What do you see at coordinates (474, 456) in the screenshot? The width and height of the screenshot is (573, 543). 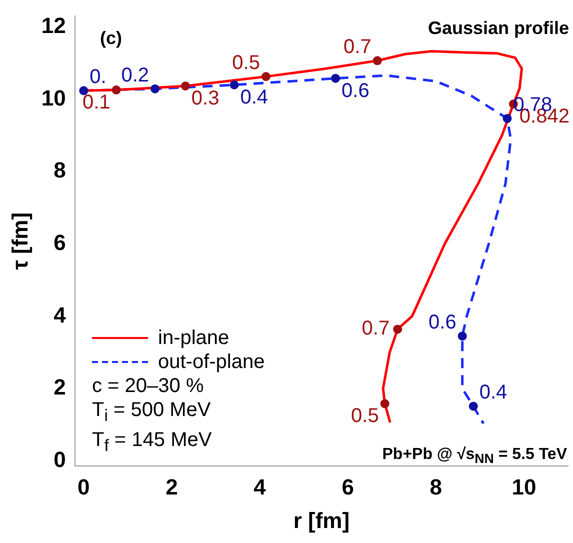 I see `annotation: Pb+Pb @ √s$_{NN}$ = 5.5 TeV` at bounding box center [474, 456].